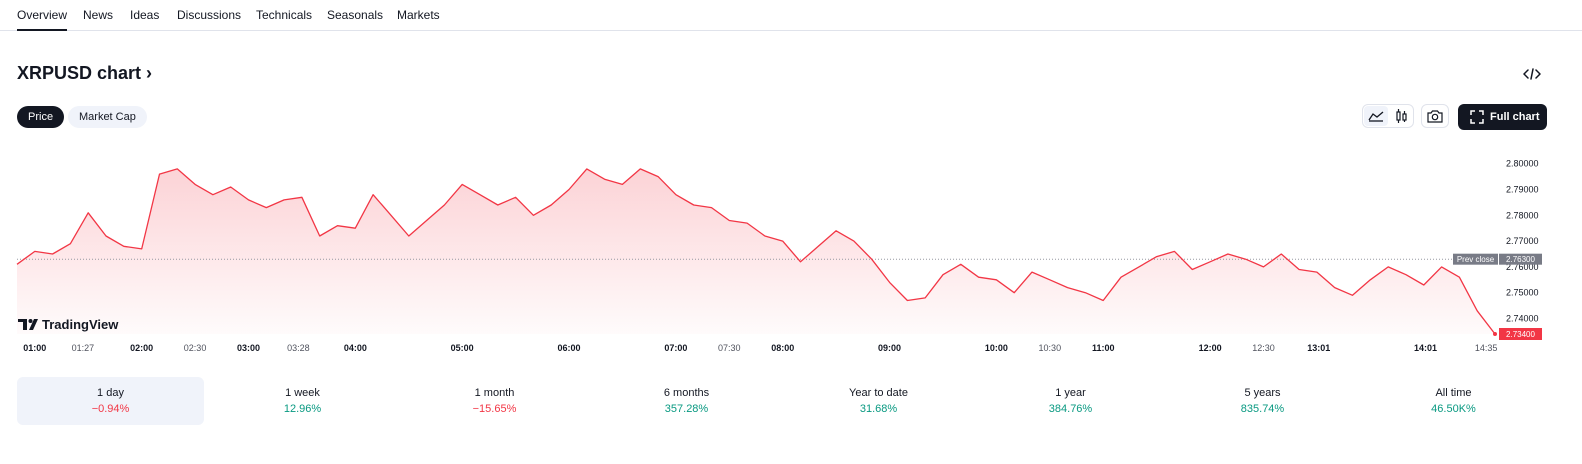 The image size is (1582, 464). Describe the element at coordinates (98, 15) in the screenshot. I see `tab-news: News` at that location.